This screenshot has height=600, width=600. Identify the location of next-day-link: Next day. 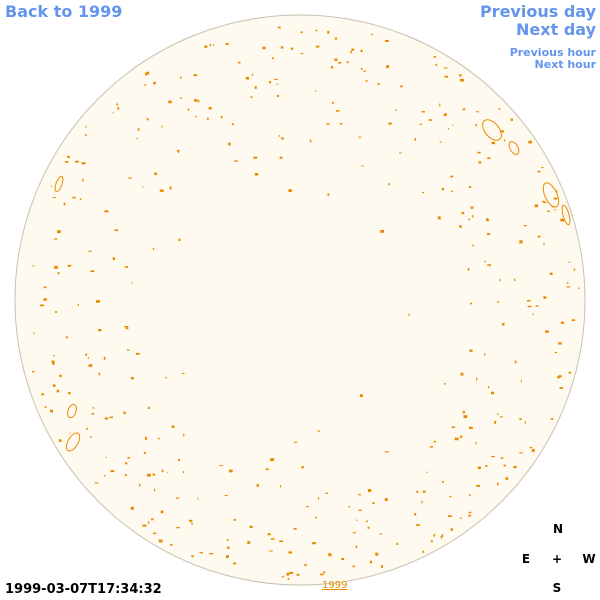
(556, 29).